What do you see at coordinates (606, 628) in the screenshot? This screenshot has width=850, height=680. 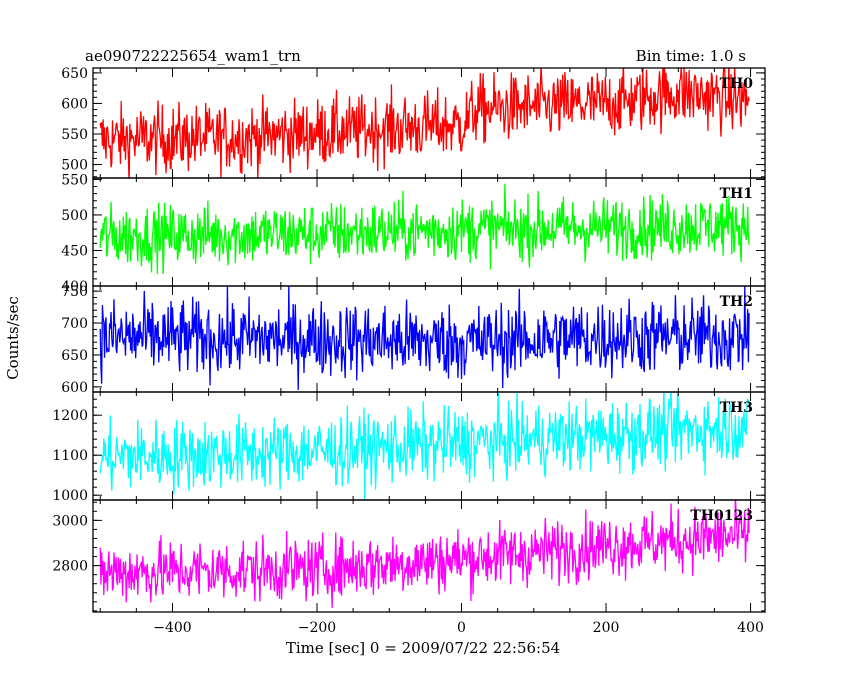 I see `x-tick-label: 200` at bounding box center [606, 628].